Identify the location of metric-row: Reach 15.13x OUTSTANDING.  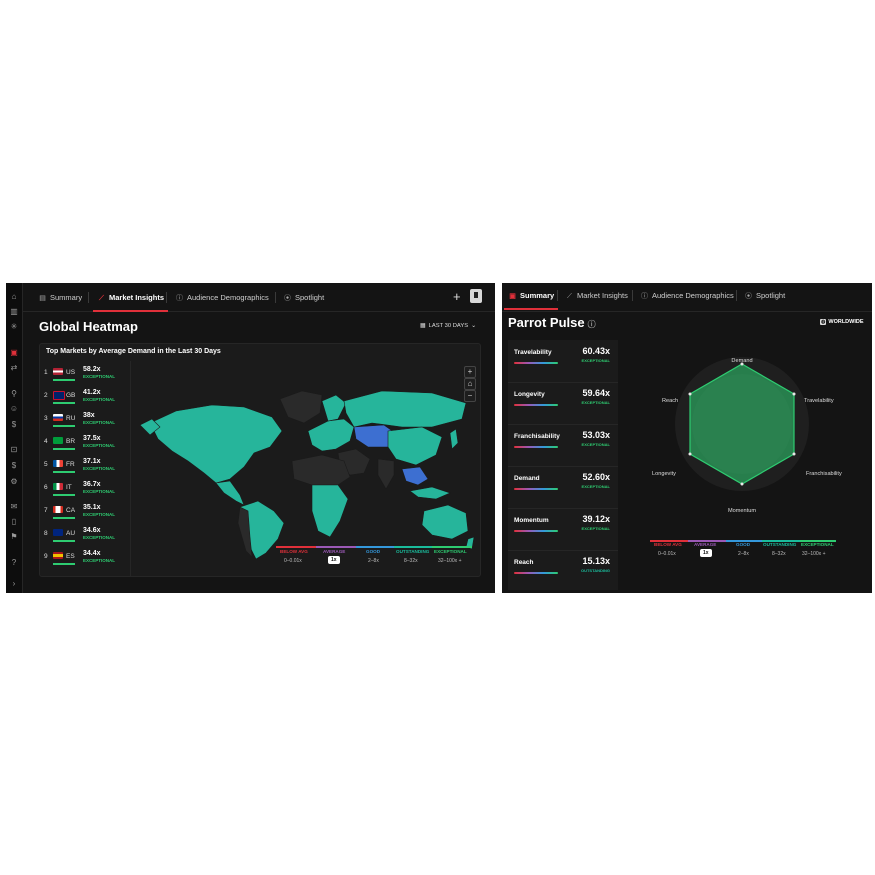
(562, 565).